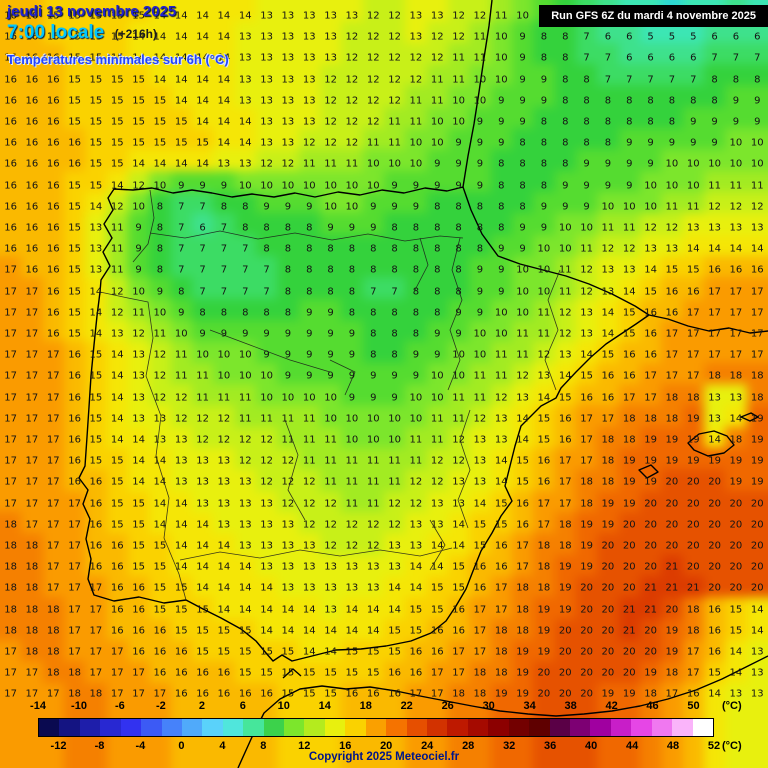 This screenshot has width=768, height=768. Describe the element at coordinates (509, 746) in the screenshot. I see `legend-tick-label: 32` at that location.